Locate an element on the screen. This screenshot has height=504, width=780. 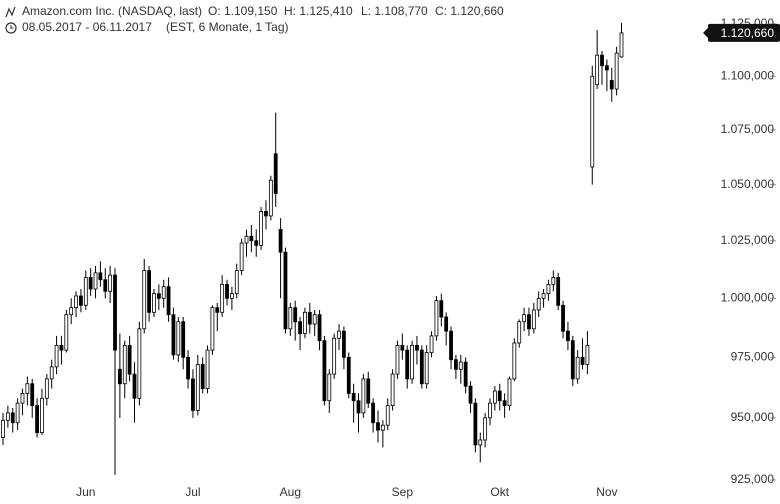
x-tick-label: Jul is located at coordinates (192, 492).